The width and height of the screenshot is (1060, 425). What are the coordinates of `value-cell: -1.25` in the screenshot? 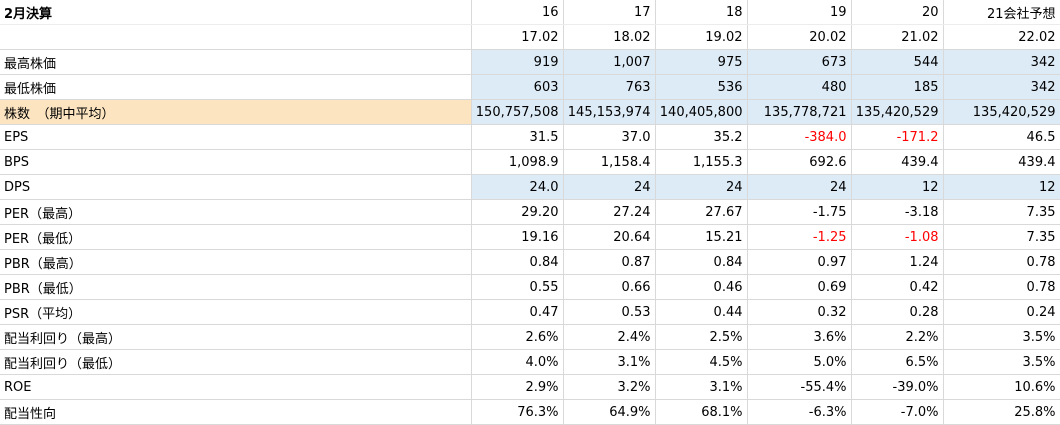 It's located at (799, 237).